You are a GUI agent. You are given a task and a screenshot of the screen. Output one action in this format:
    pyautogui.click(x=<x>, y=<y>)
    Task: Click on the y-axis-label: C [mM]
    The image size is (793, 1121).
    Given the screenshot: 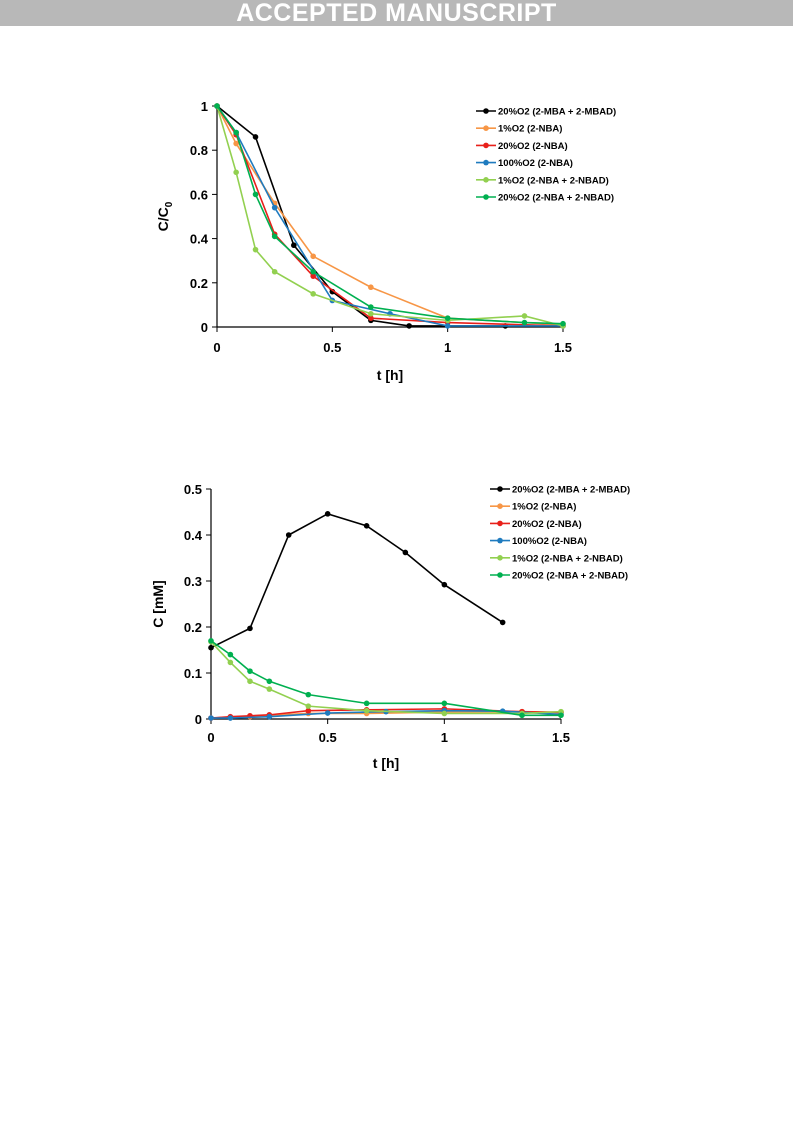 What is the action you would take?
    pyautogui.click(x=158, y=603)
    